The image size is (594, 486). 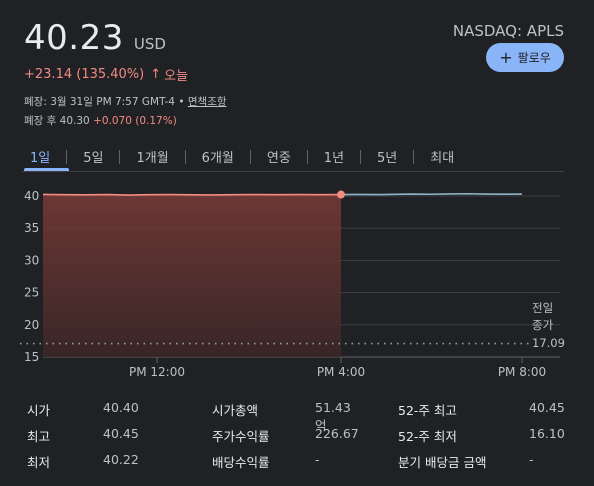 What do you see at coordinates (543, 325) in the screenshot?
I see `previous-close-label: 종가` at bounding box center [543, 325].